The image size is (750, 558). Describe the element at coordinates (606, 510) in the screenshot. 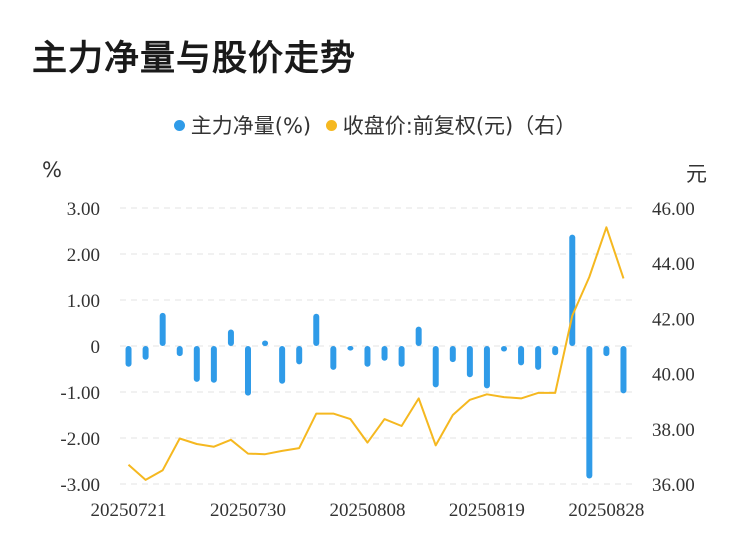

I see `x-tick-label: 20250828` at that location.